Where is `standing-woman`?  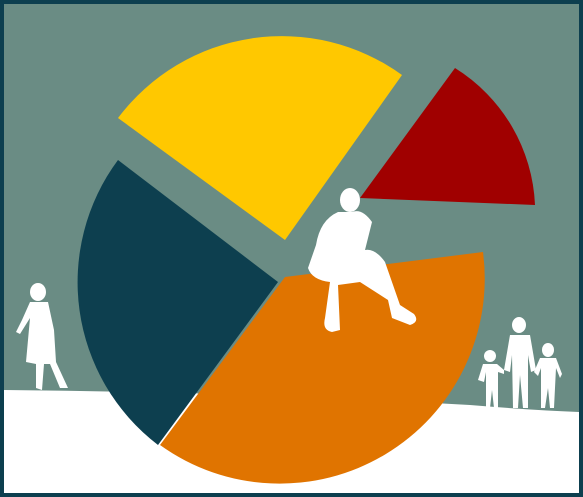 standing-woman is located at coordinates (42, 336).